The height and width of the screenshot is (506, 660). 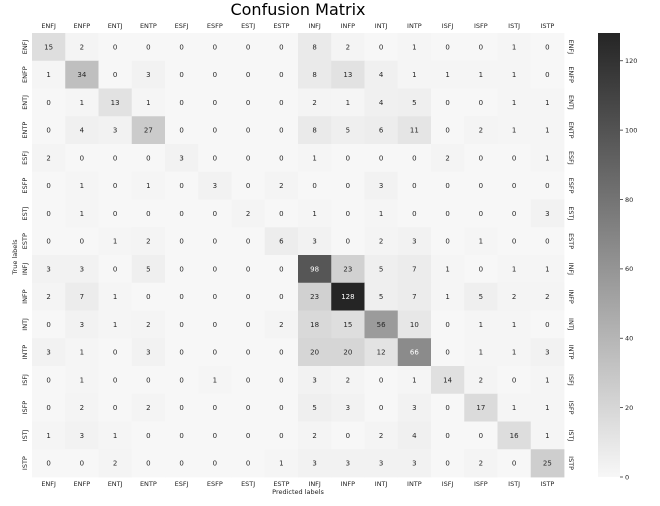 What do you see at coordinates (414, 131) in the screenshot?
I see `cell-value-label: 11` at bounding box center [414, 131].